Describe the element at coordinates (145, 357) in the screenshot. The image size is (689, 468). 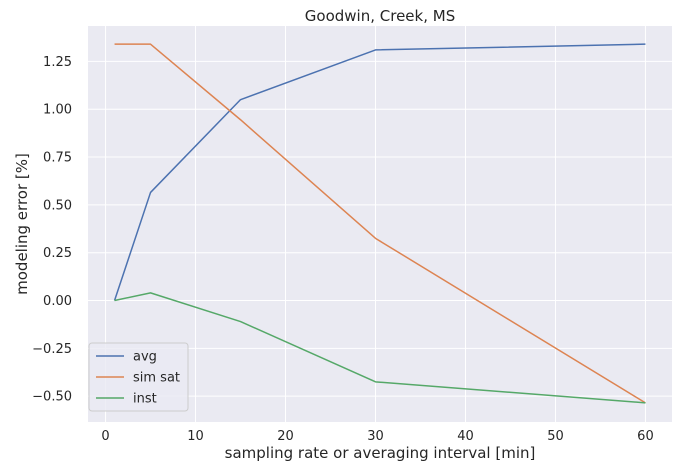
I see `legend-label: avg` at that location.